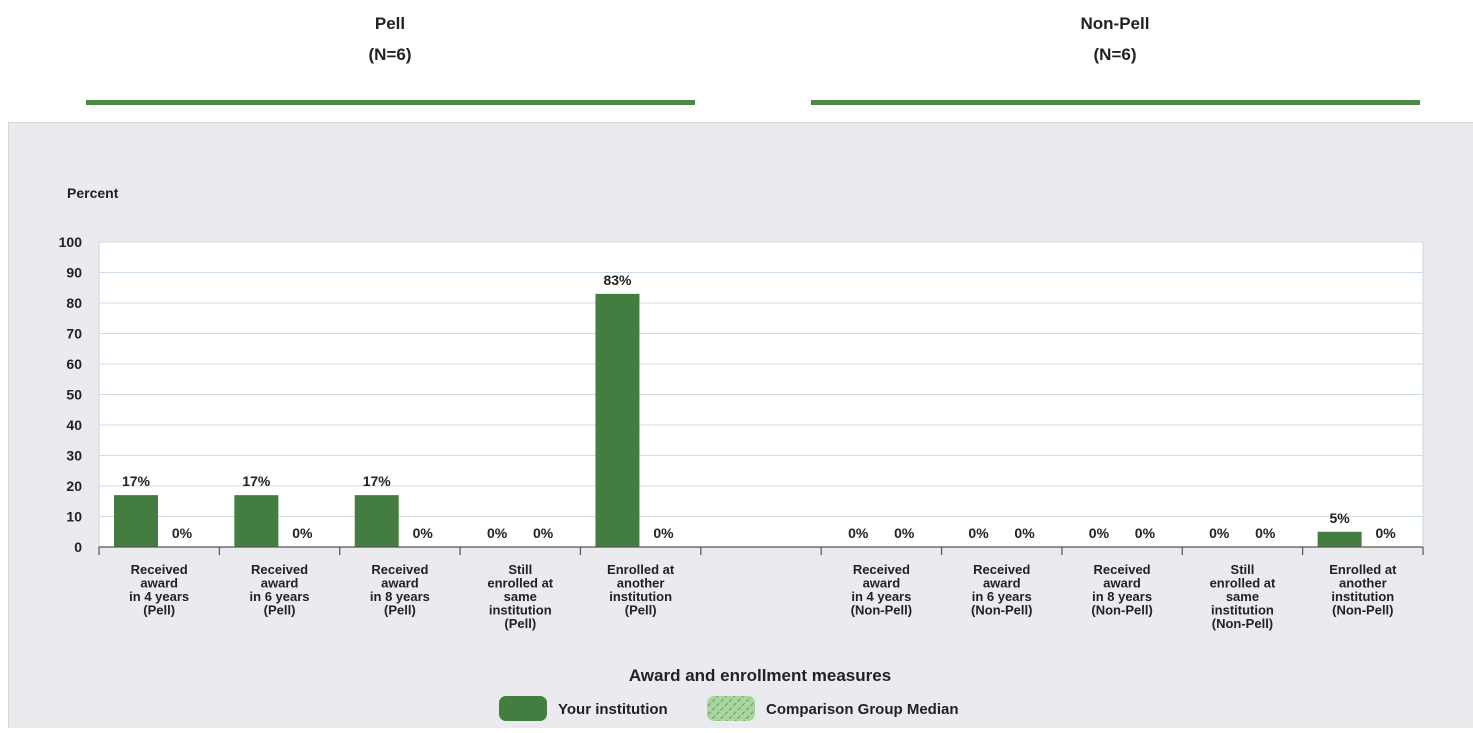 The height and width of the screenshot is (733, 1473). What do you see at coordinates (78, 547) in the screenshot?
I see `y-tick-label: 0` at bounding box center [78, 547].